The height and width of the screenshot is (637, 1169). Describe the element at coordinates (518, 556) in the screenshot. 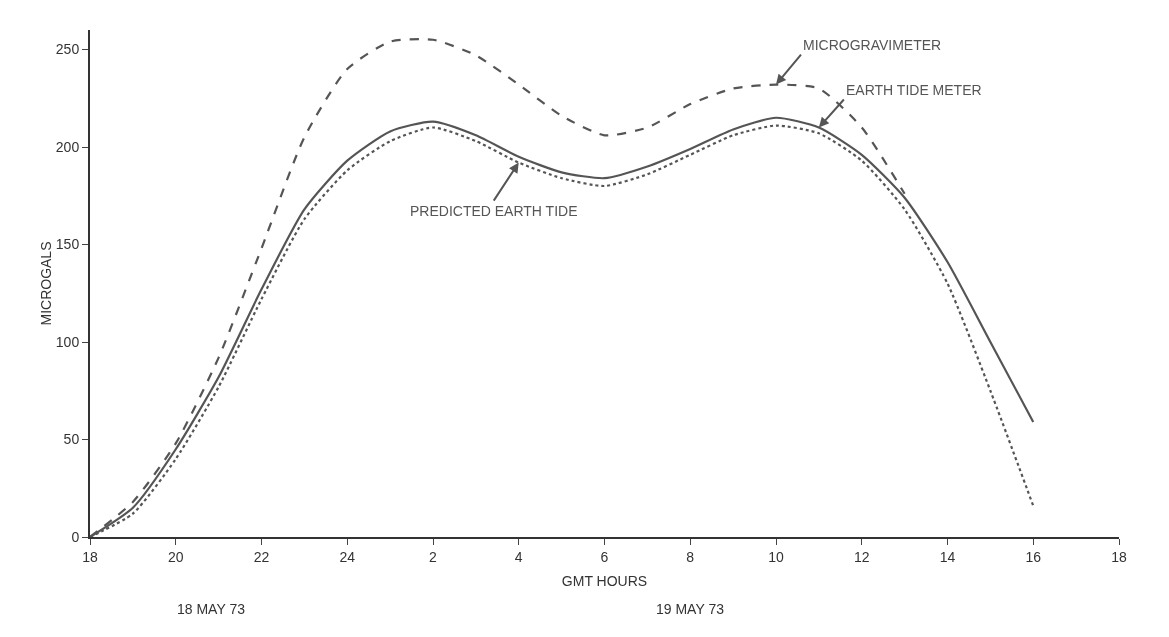

I see `x-tick-label: 4` at that location.